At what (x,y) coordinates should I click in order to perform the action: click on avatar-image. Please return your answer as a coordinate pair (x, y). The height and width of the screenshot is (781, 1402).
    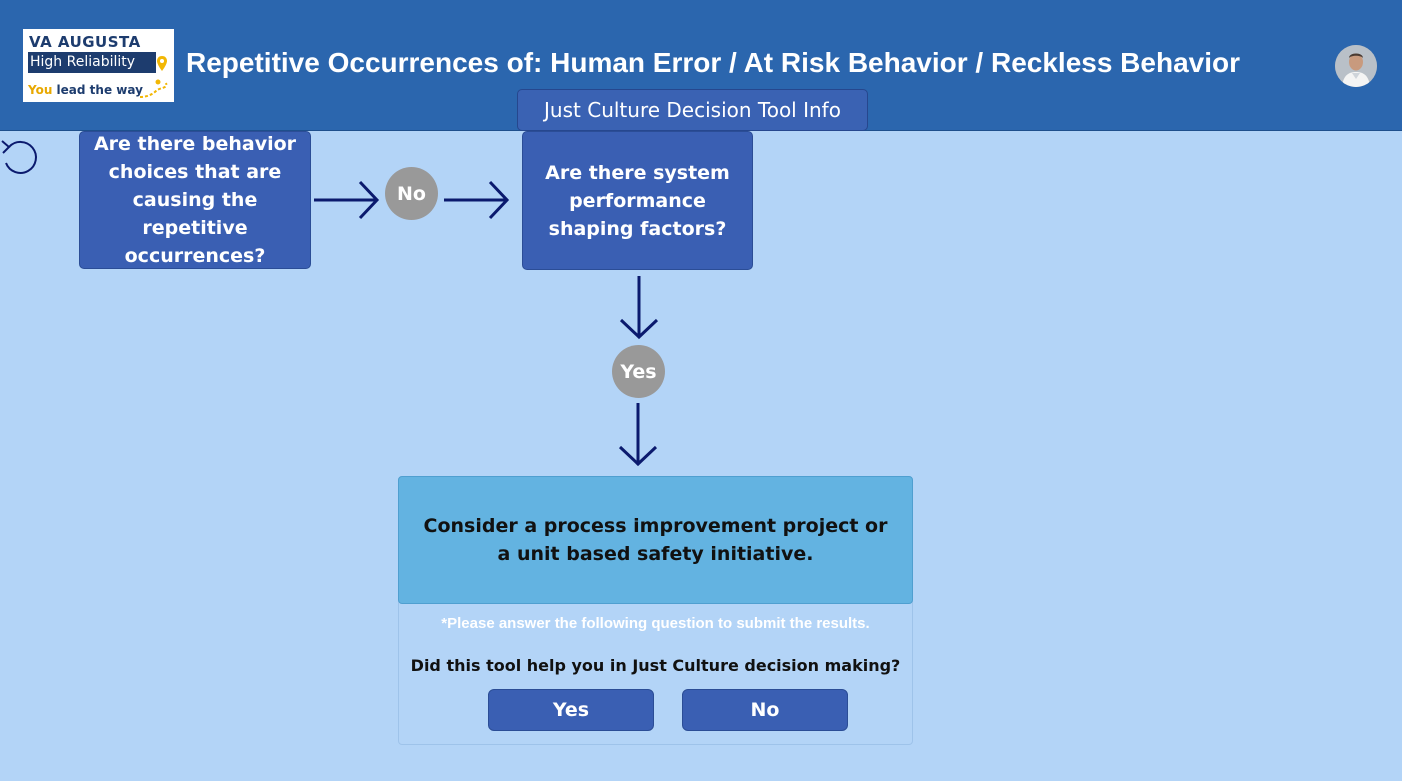
    Looking at the image, I should click on (1356, 66).